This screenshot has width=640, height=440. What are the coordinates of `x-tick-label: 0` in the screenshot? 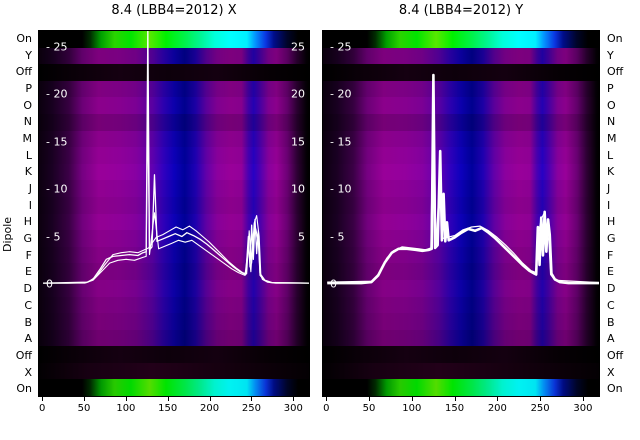 It's located at (326, 408).